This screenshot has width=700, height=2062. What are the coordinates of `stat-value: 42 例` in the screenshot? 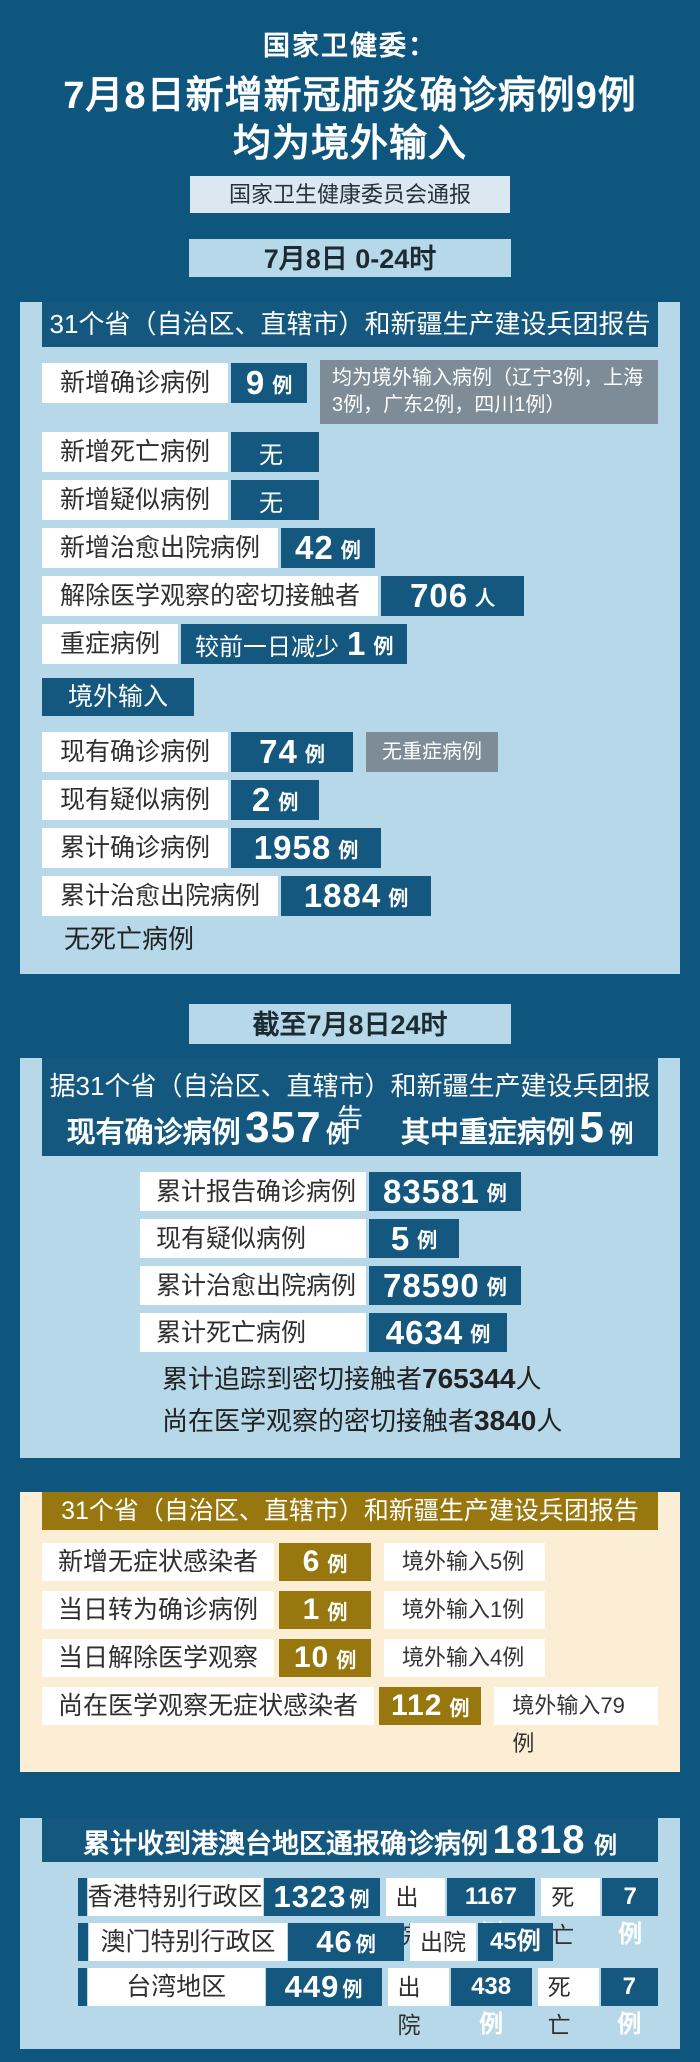 It's located at (328, 548).